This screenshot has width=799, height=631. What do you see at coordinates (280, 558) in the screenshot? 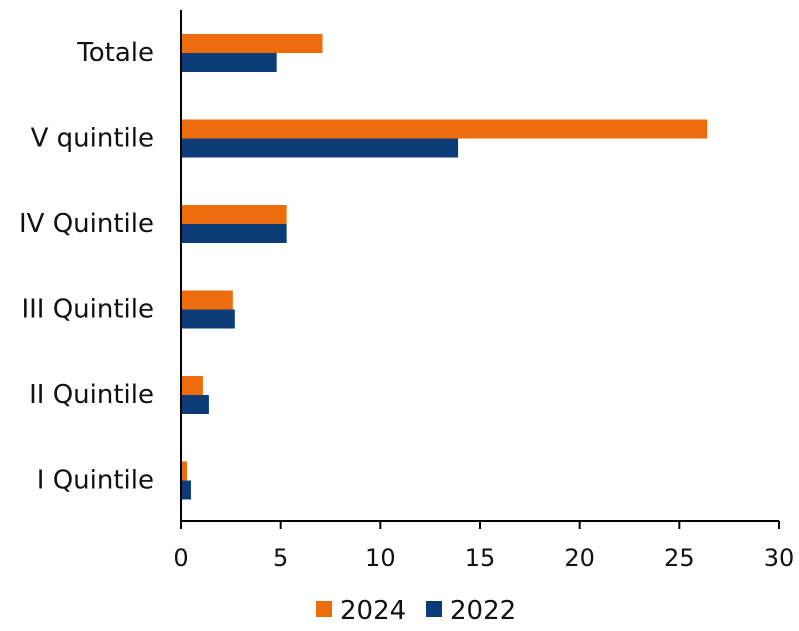
I see `x-tick-label: 5` at bounding box center [280, 558].